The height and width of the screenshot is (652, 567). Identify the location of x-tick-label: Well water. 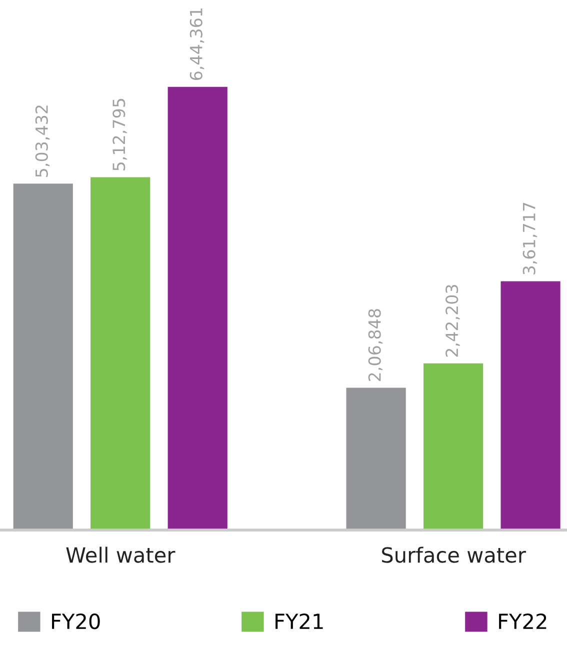
(121, 554).